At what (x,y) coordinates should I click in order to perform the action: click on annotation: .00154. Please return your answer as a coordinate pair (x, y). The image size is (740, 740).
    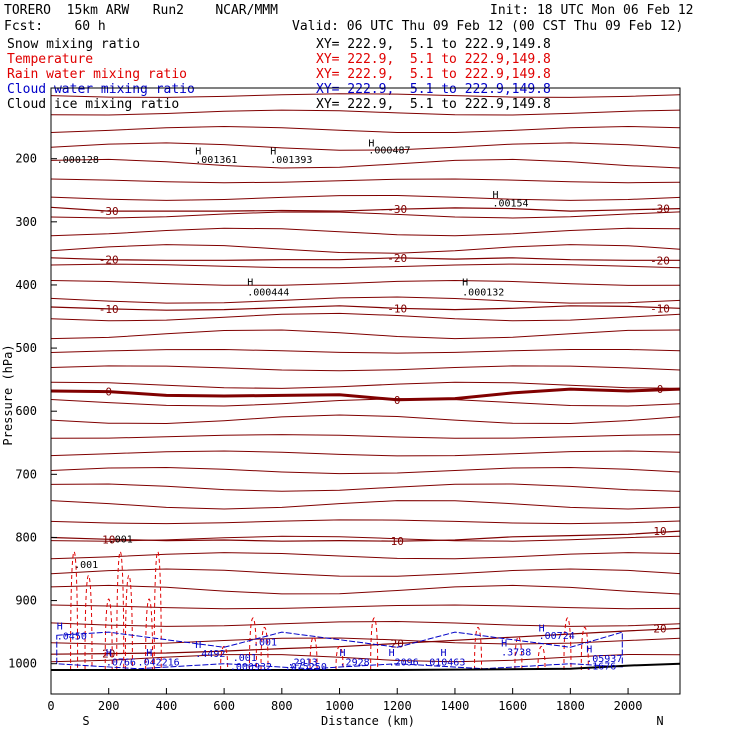
    Looking at the image, I should click on (510, 204).